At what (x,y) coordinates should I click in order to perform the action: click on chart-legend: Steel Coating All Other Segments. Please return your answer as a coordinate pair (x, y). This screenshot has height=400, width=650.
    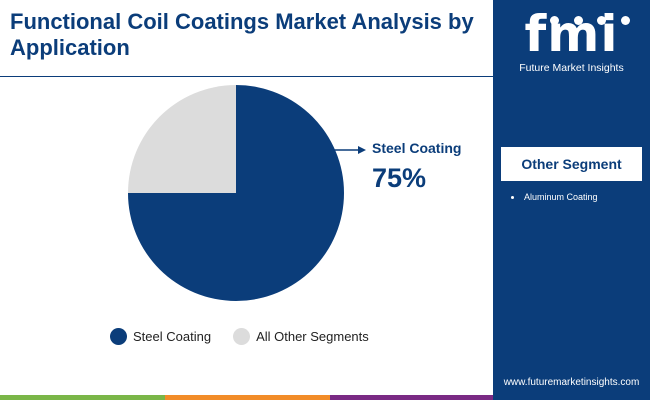
    Looking at the image, I should click on (250, 336).